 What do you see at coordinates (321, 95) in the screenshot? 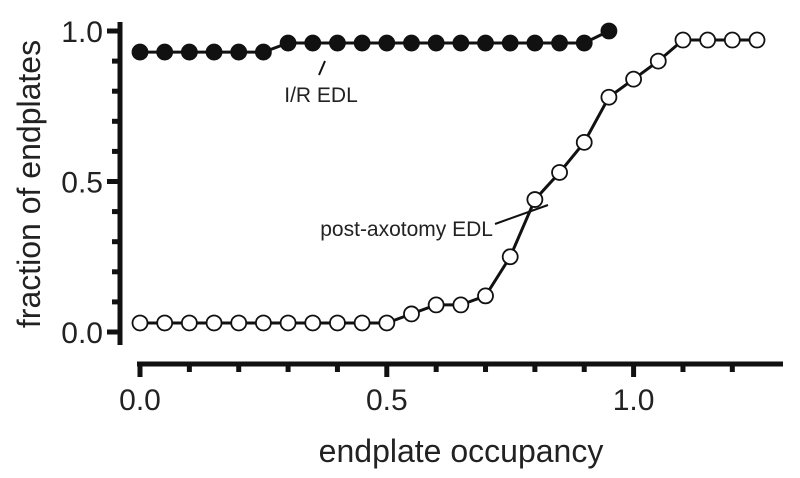
I see `annotation-ir-edl: I/R EDL` at bounding box center [321, 95].